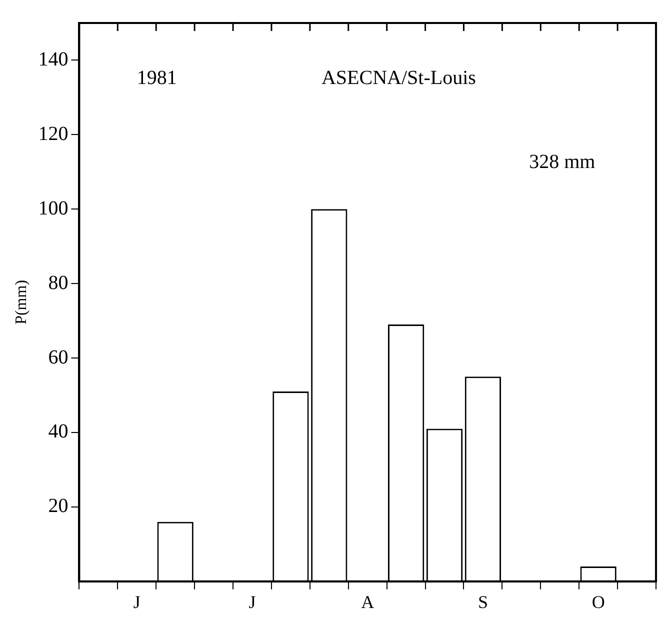  I want to click on annotation: 328 mm, so click(562, 161).